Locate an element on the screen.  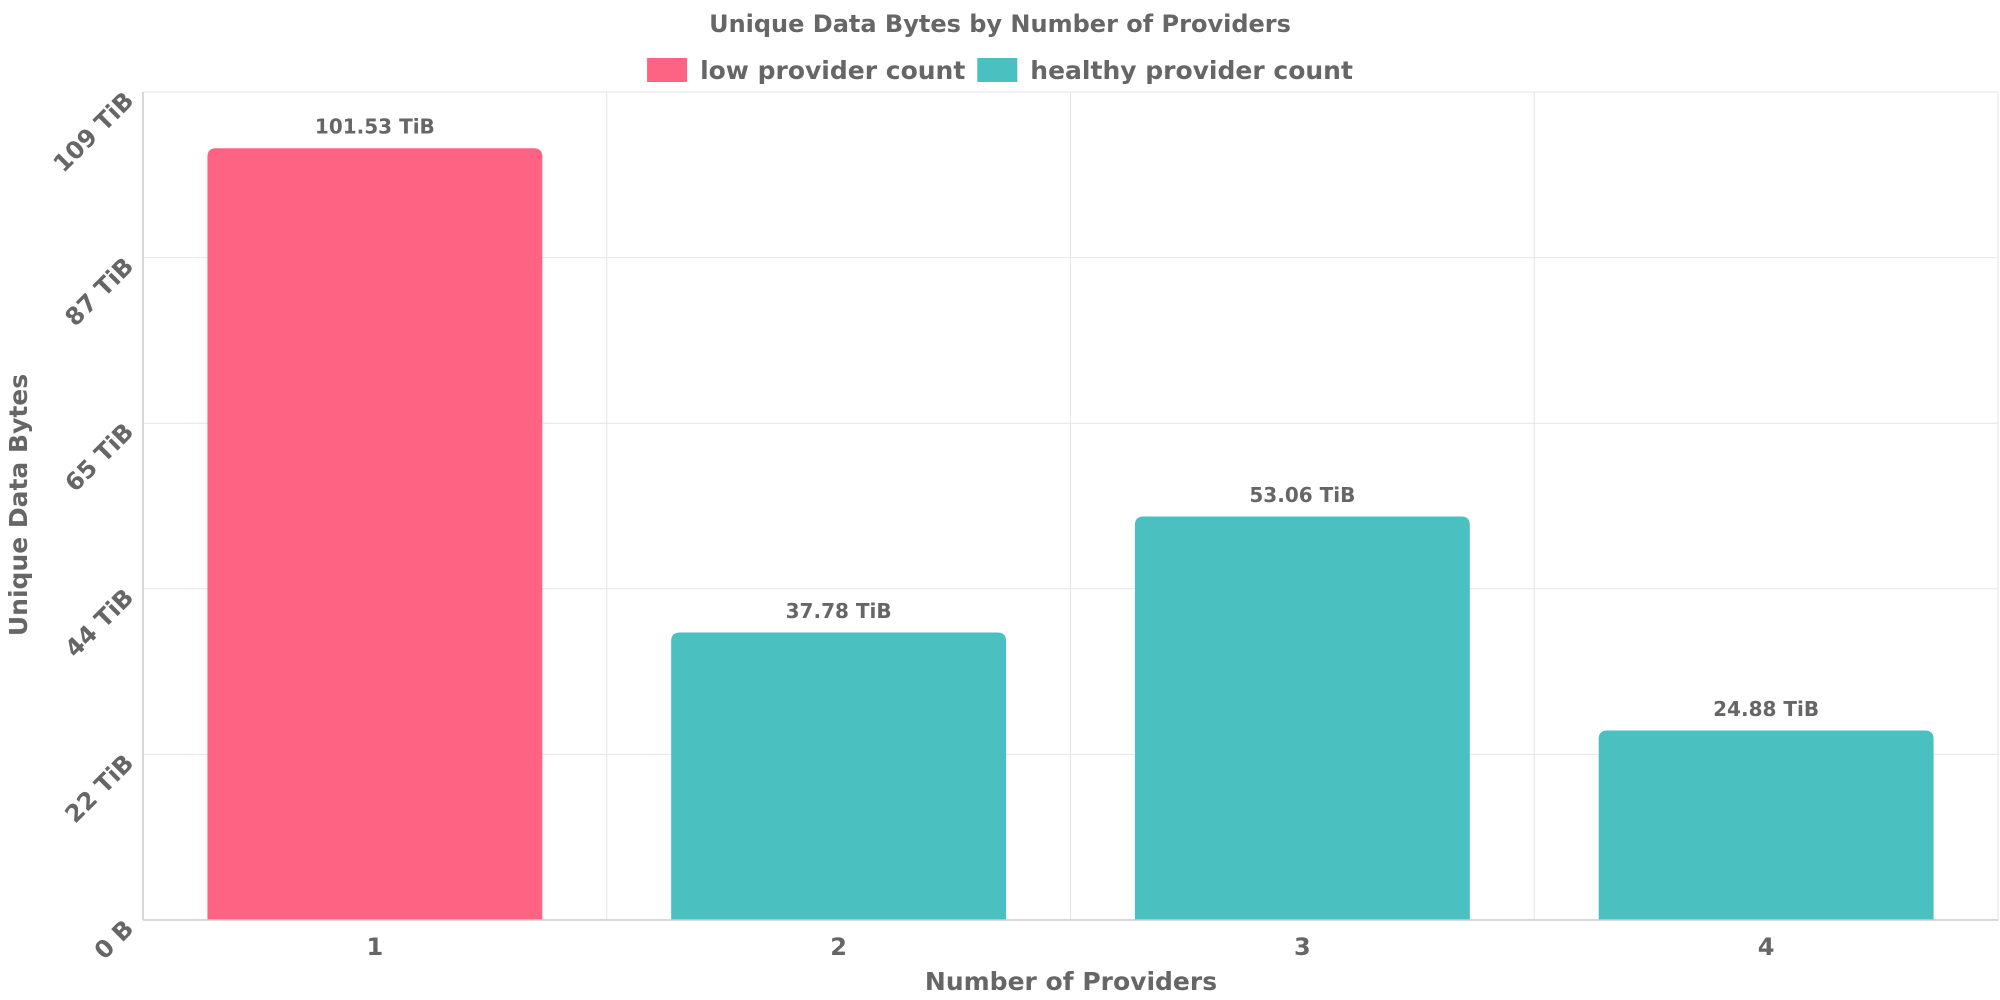
data-label: 37.78 TiB is located at coordinates (839, 611).